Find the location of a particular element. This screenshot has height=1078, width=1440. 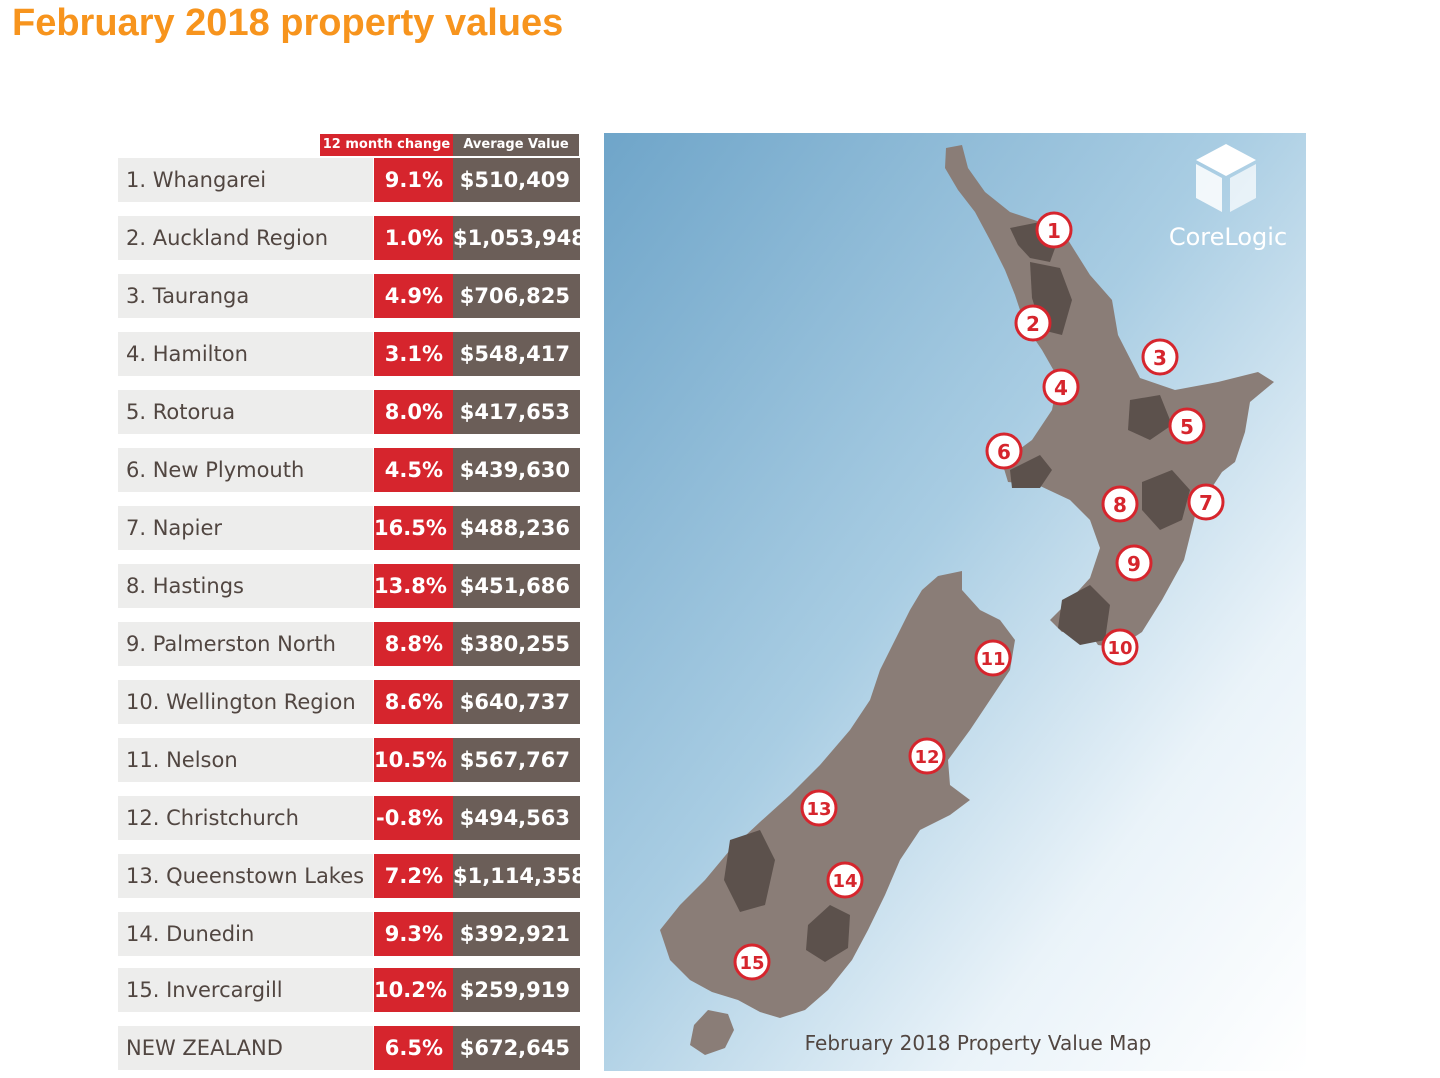

region-name: 3. Tauranga is located at coordinates (245, 296).